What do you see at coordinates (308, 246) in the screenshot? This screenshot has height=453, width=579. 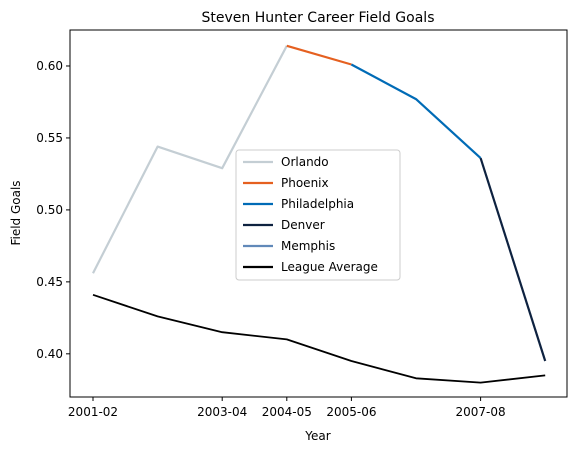 I see `legend-label-memphis: Memphis` at bounding box center [308, 246].